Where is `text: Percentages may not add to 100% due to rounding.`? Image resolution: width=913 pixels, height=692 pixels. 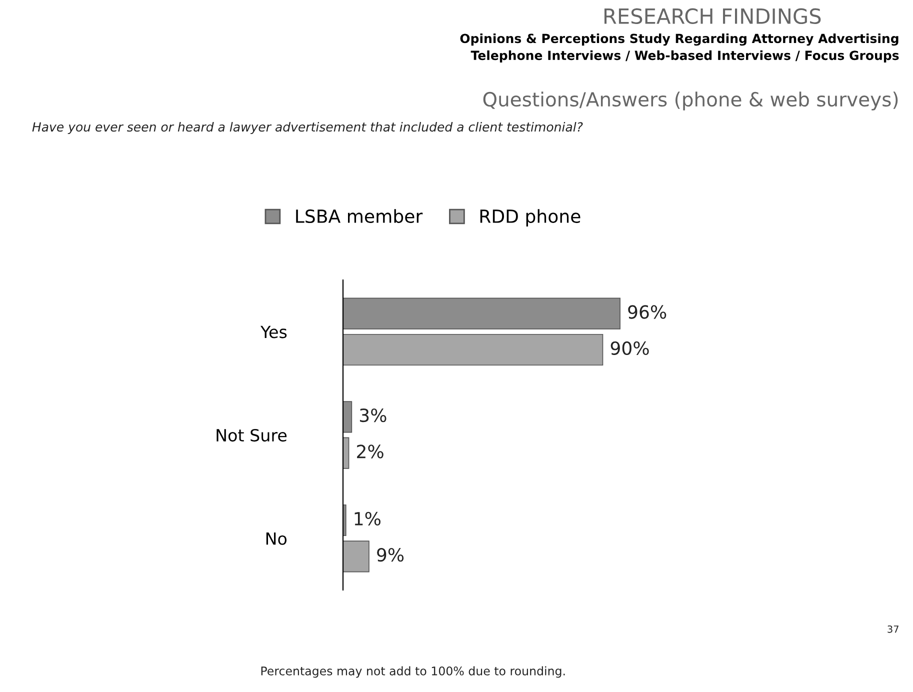
text: Percentages may not add to 100% due to rounding. is located at coordinates (413, 672).